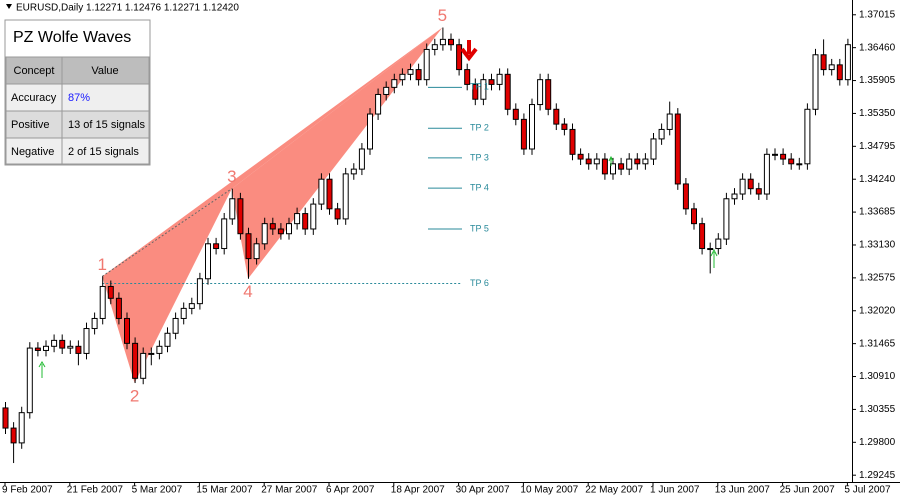 The image size is (900, 500). Describe the element at coordinates (877, 14) in the screenshot. I see `y-tick-label: 1.37015` at that location.